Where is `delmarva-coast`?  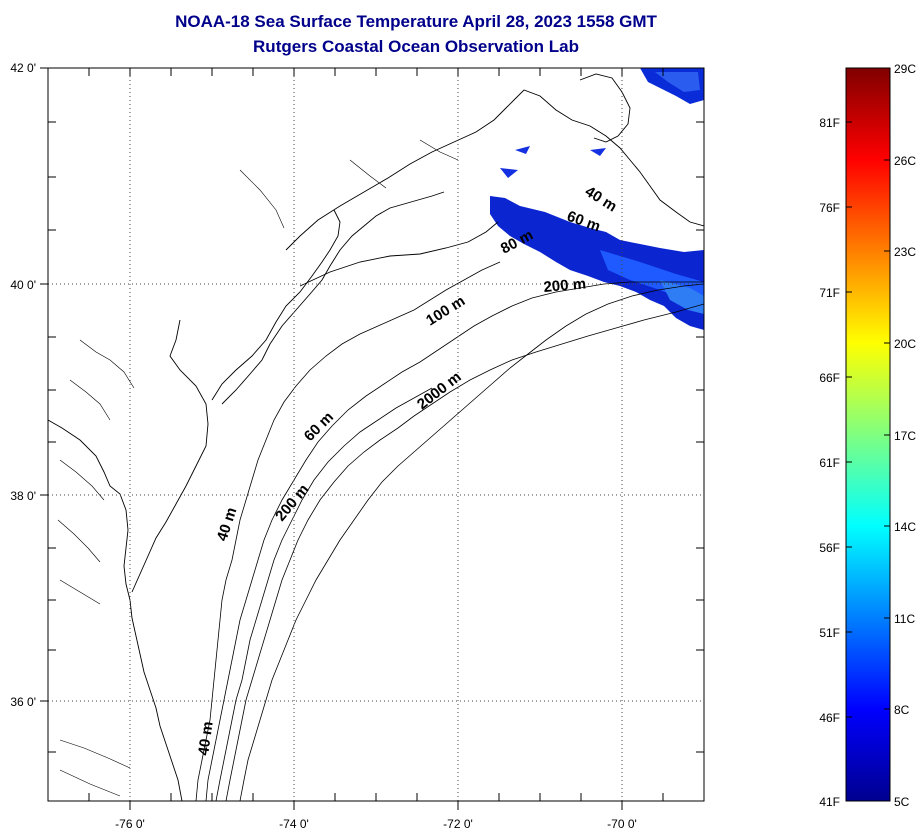
delmarva-coast is located at coordinates (276, 305).